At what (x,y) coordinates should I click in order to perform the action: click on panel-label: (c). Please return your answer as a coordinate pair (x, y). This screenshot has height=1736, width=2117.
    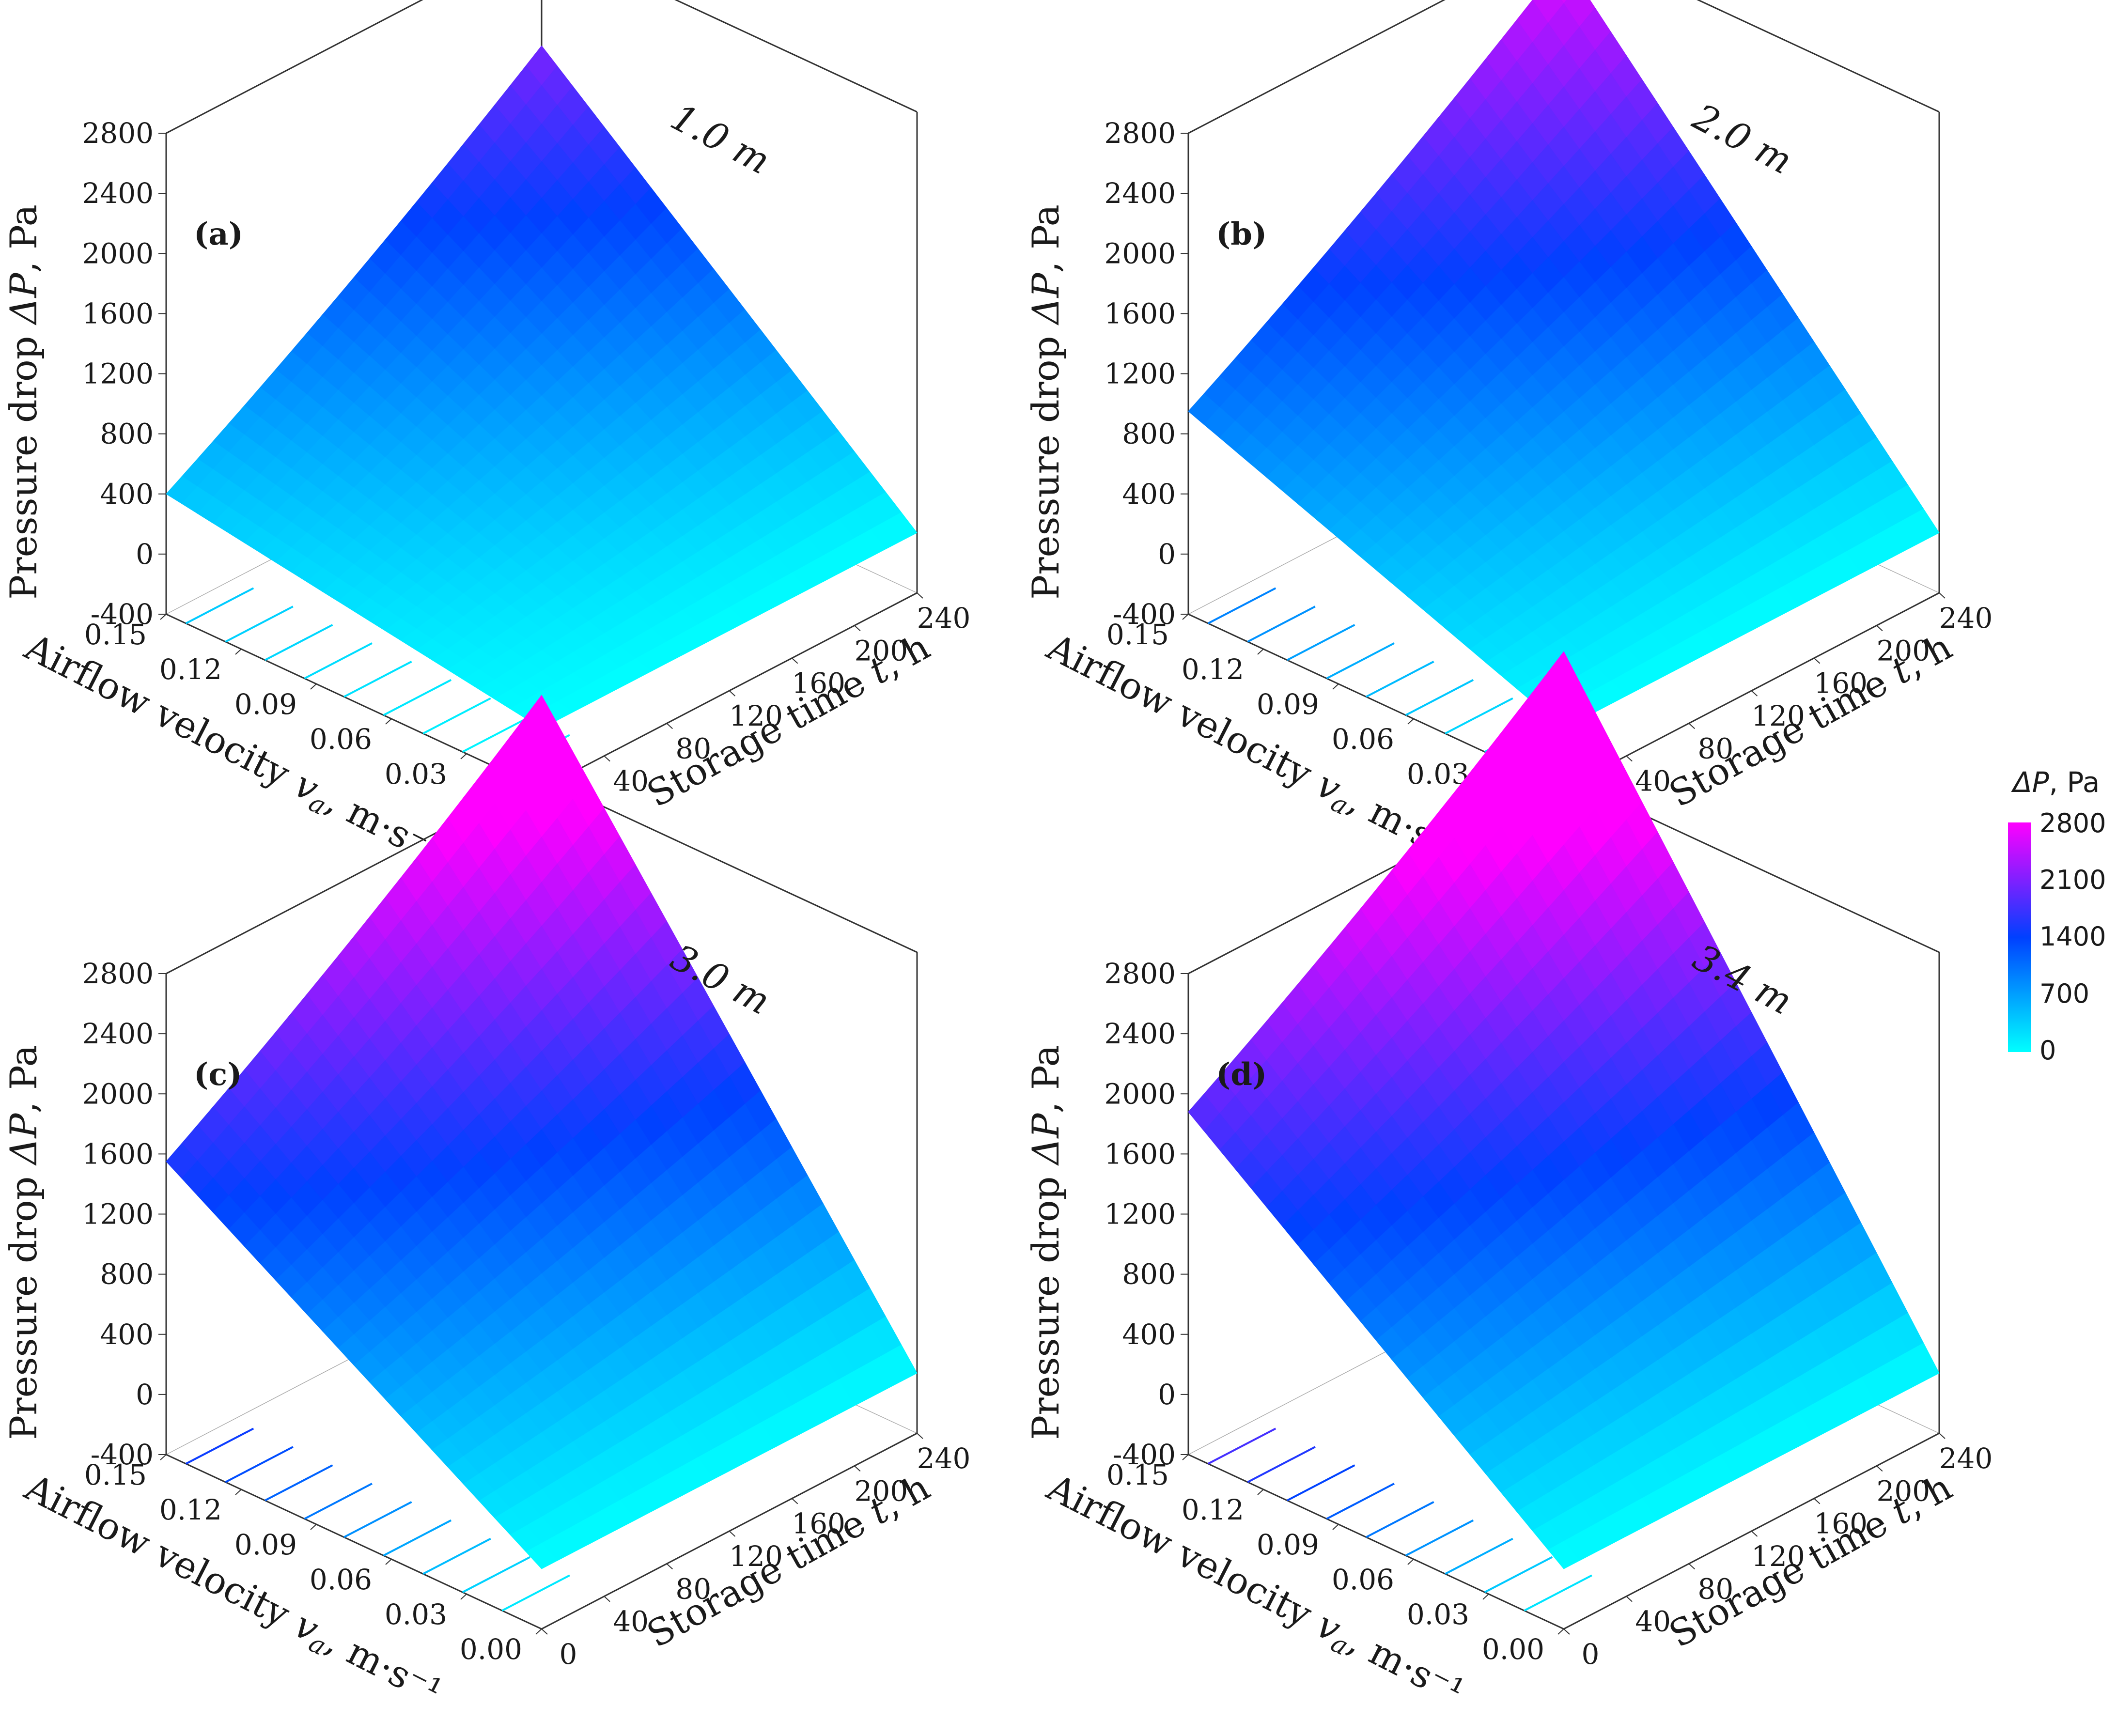
    Looking at the image, I should click on (218, 1074).